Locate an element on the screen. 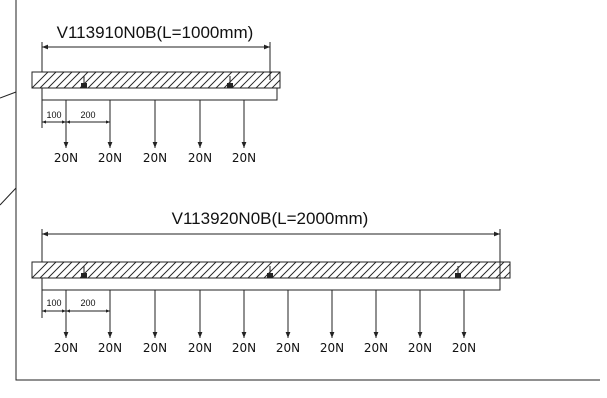 Image resolution: width=607 pixels, height=398 pixels. load-arrows: 20N 20N 20N 20N 20N is located at coordinates (155, 132).